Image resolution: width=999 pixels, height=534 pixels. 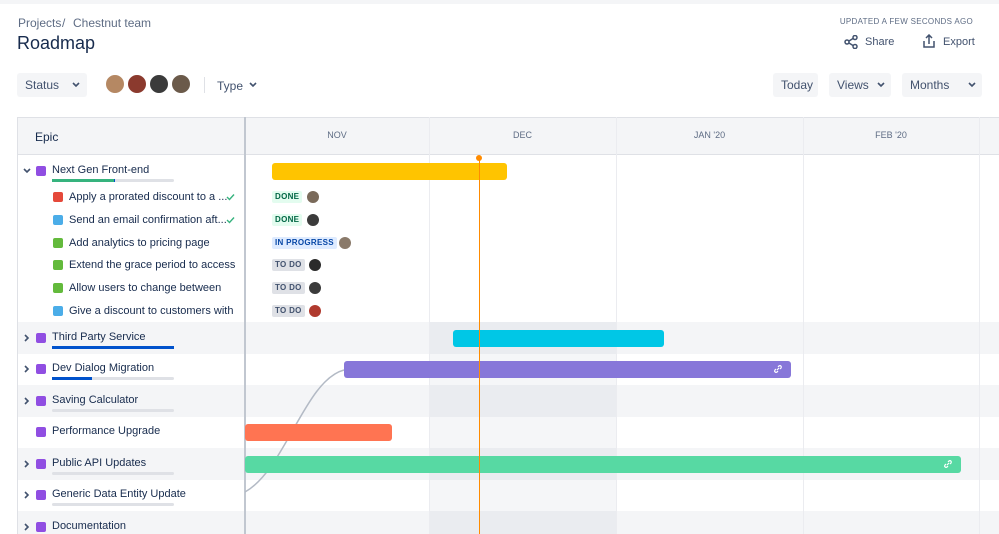 I want to click on share-icon, so click(x=851, y=42).